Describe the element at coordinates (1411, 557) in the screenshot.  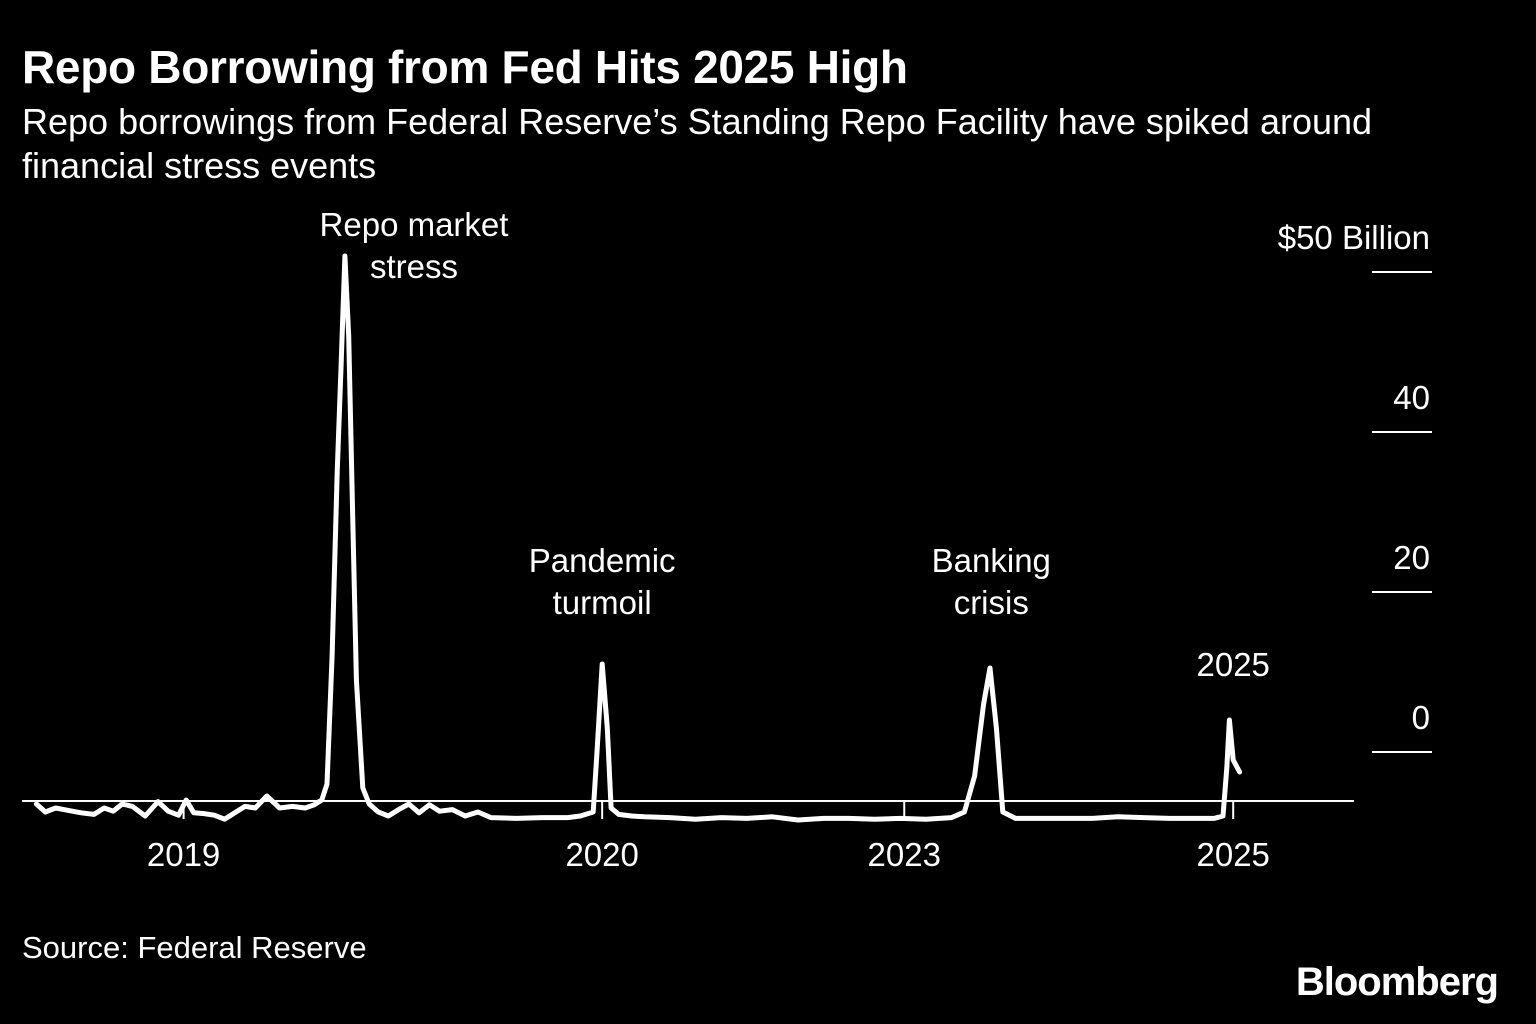
I see `y-tick-label: 20` at that location.